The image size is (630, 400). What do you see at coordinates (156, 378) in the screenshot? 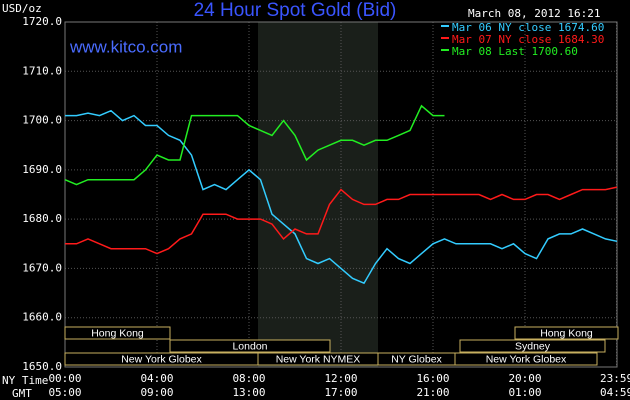
I see `x-tick-label: 04:00` at bounding box center [156, 378].